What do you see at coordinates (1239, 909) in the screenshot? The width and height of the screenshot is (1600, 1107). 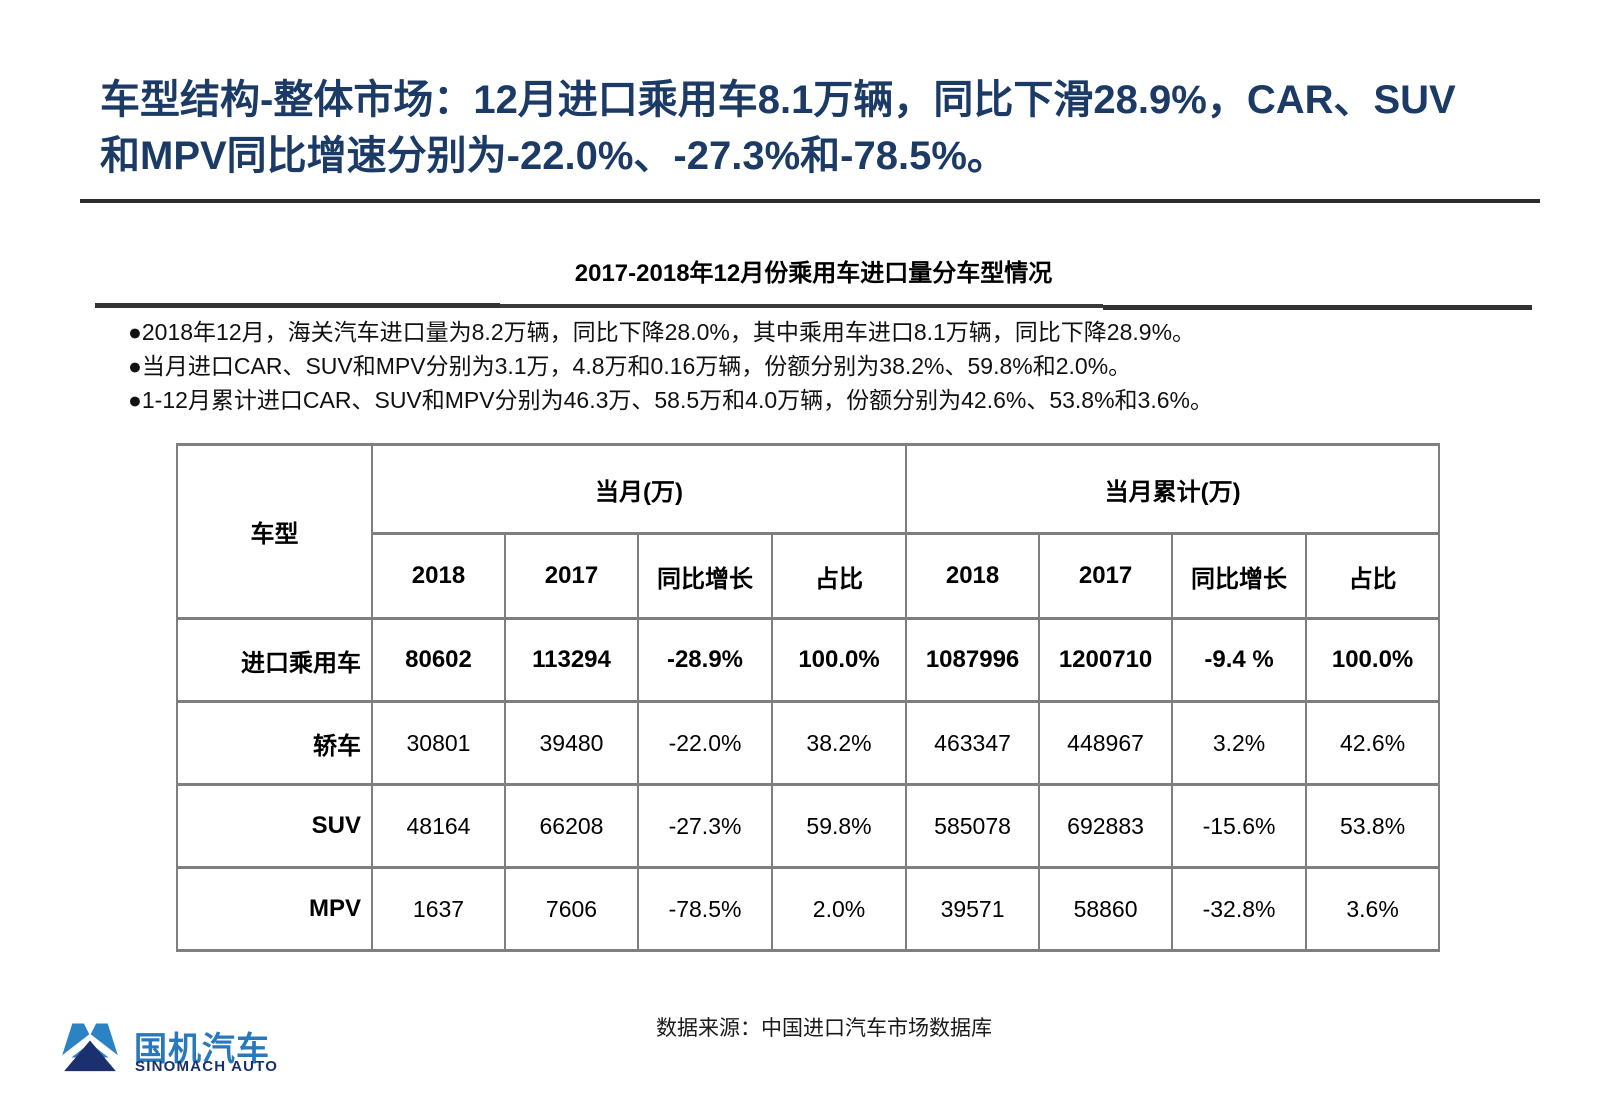 I see `table-cell: -32.8%` at bounding box center [1239, 909].